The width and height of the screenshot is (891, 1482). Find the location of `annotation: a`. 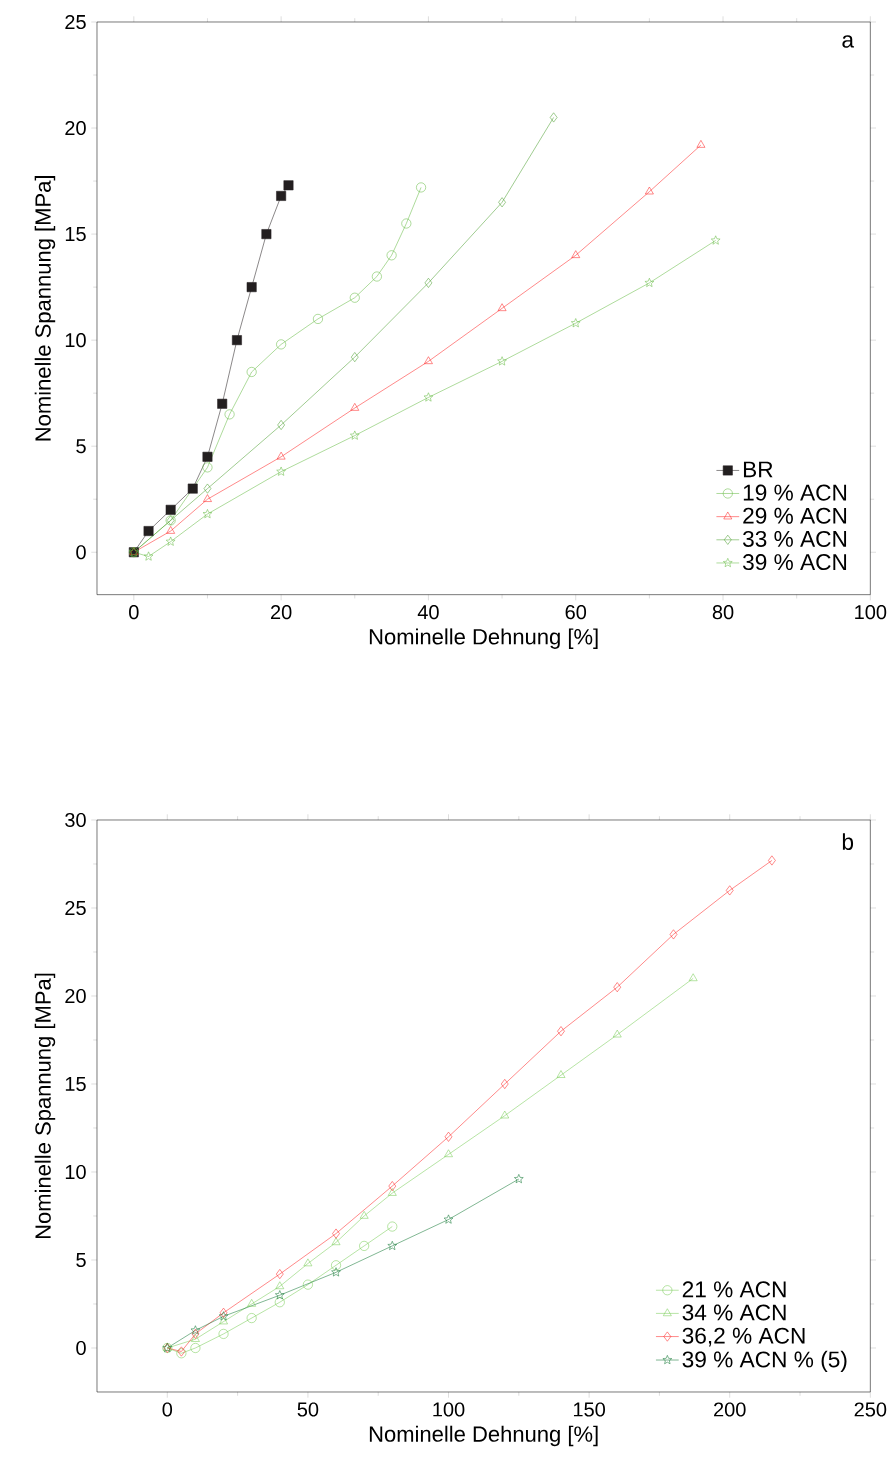

annotation: a is located at coordinates (848, 41).